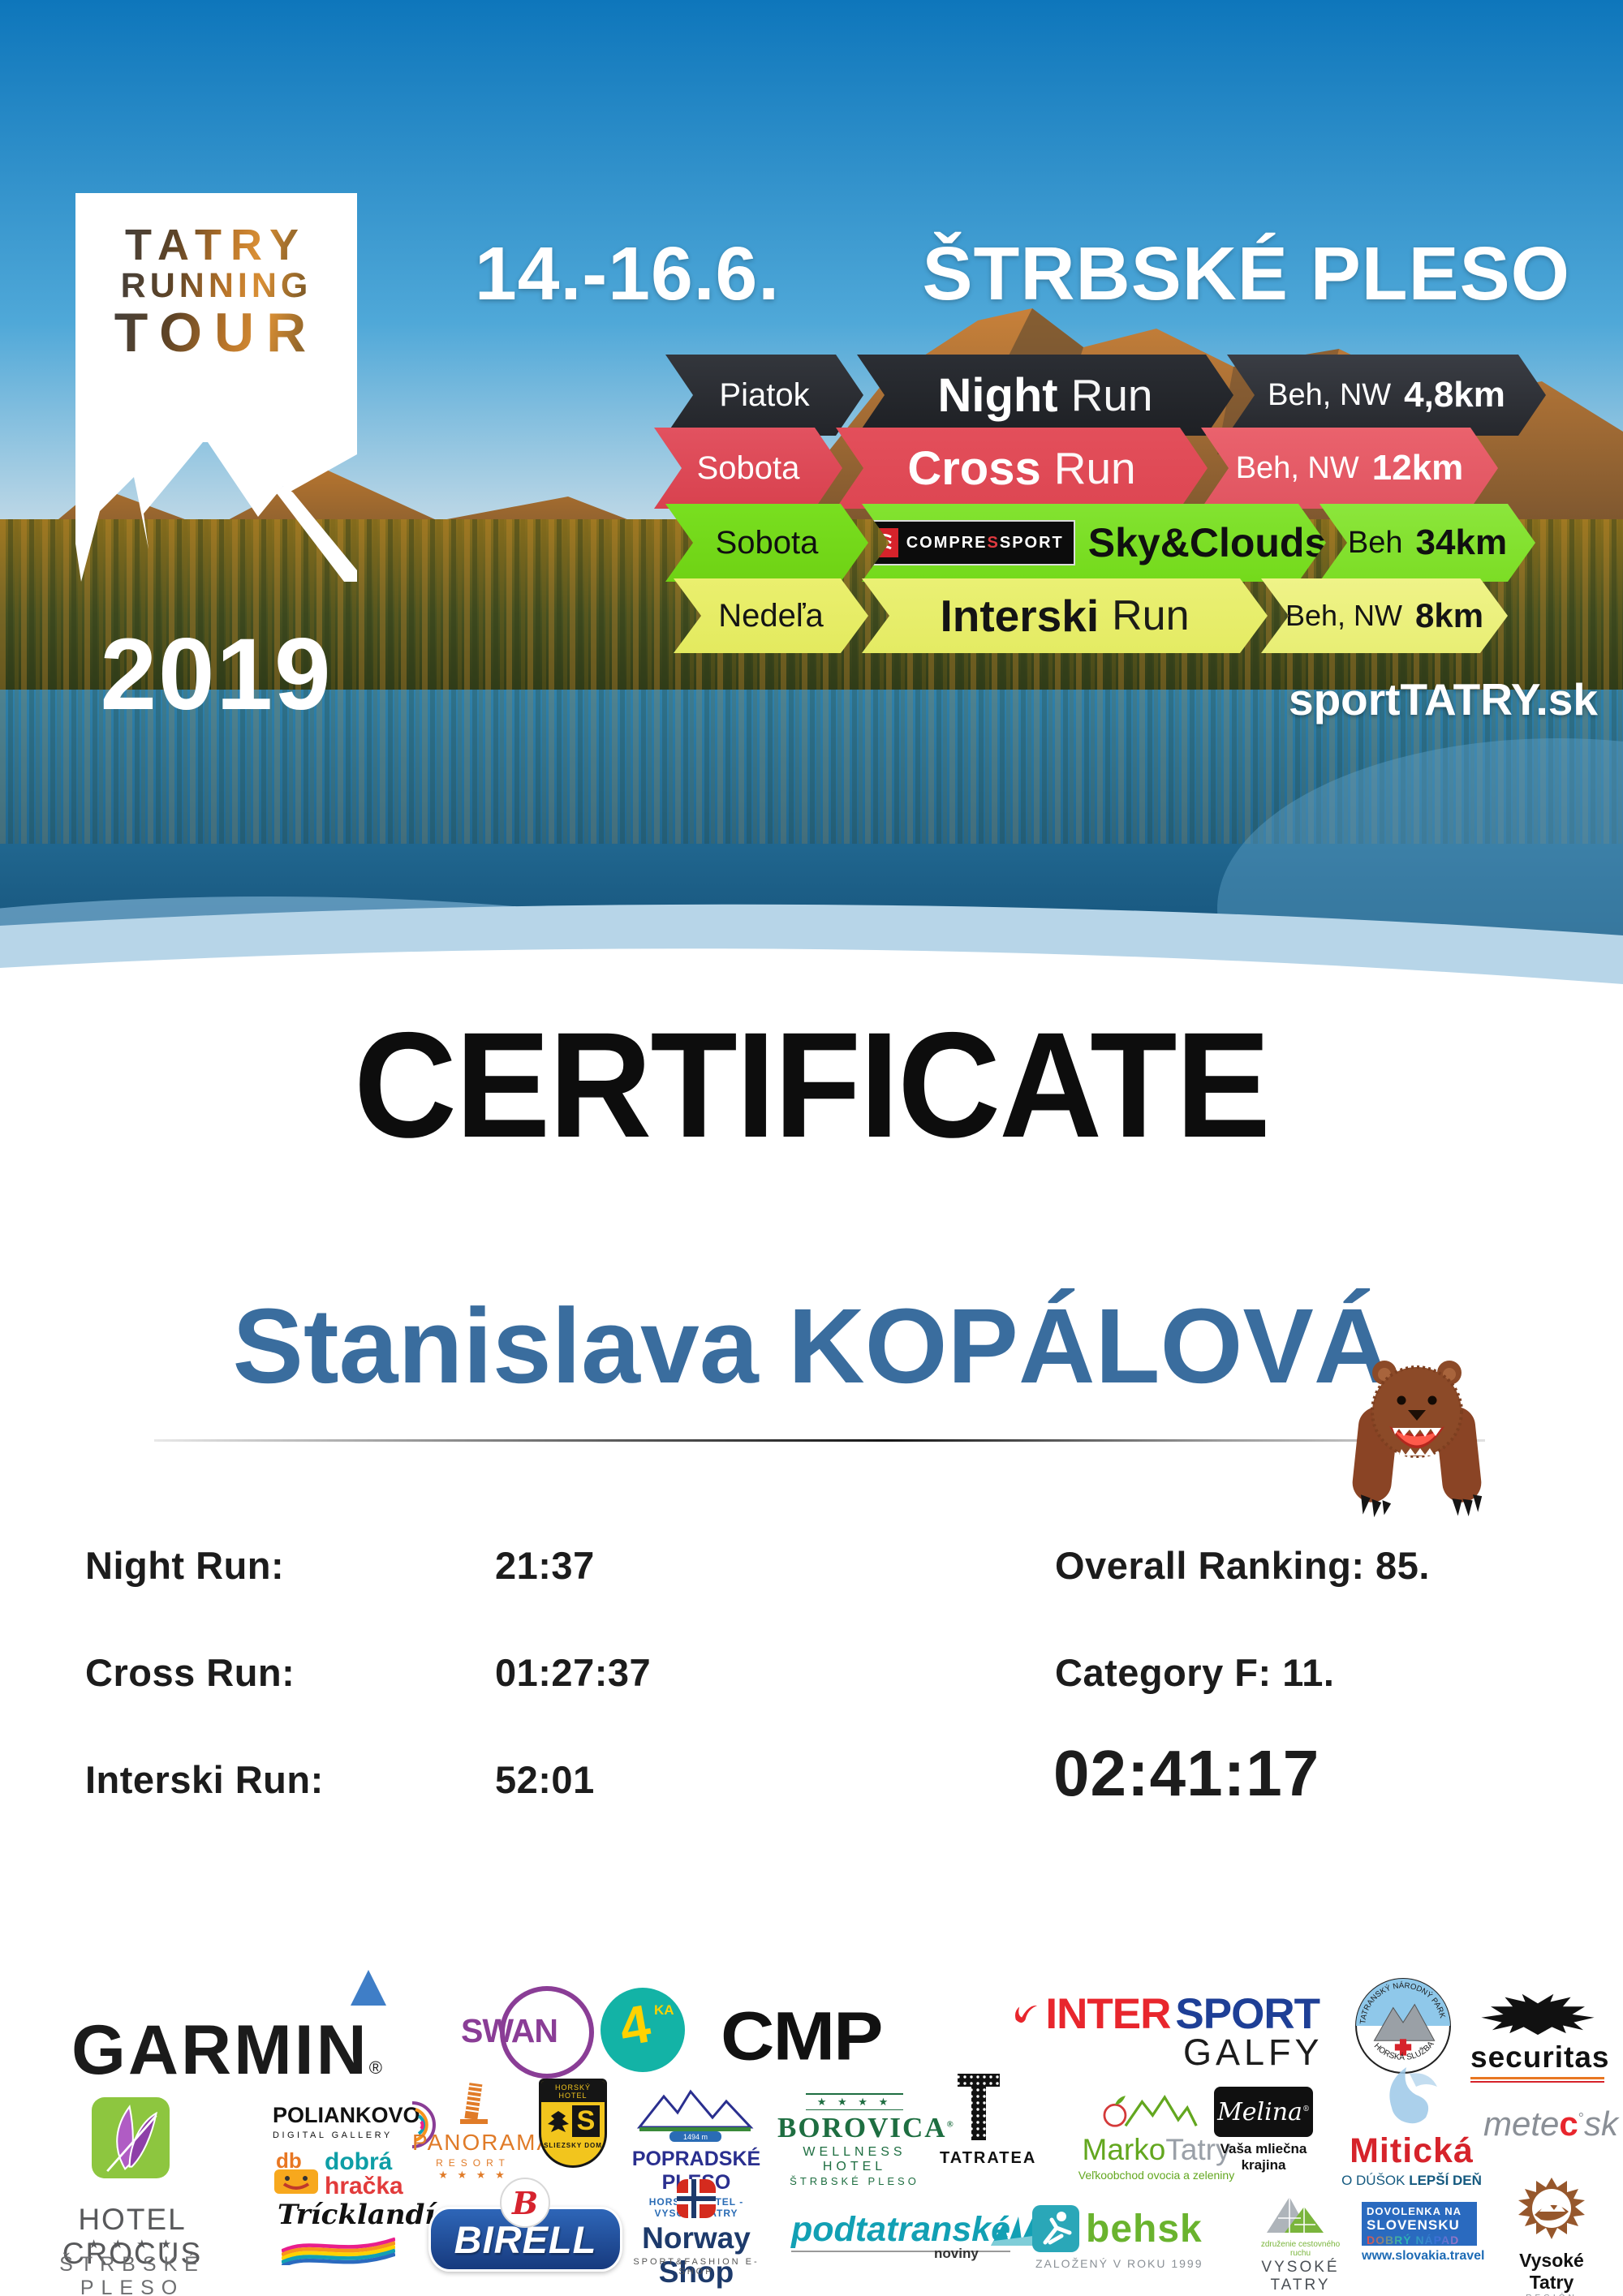 This screenshot has height=2296, width=1623. Describe the element at coordinates (802, 2036) in the screenshot. I see `sponsor-cmp: CMP` at that location.